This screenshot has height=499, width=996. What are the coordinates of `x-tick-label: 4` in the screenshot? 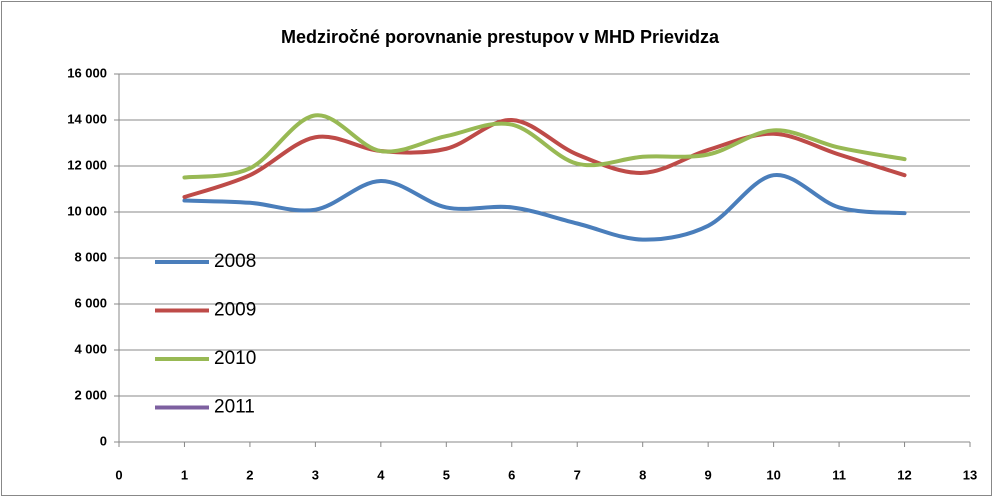 It's located at (381, 474).